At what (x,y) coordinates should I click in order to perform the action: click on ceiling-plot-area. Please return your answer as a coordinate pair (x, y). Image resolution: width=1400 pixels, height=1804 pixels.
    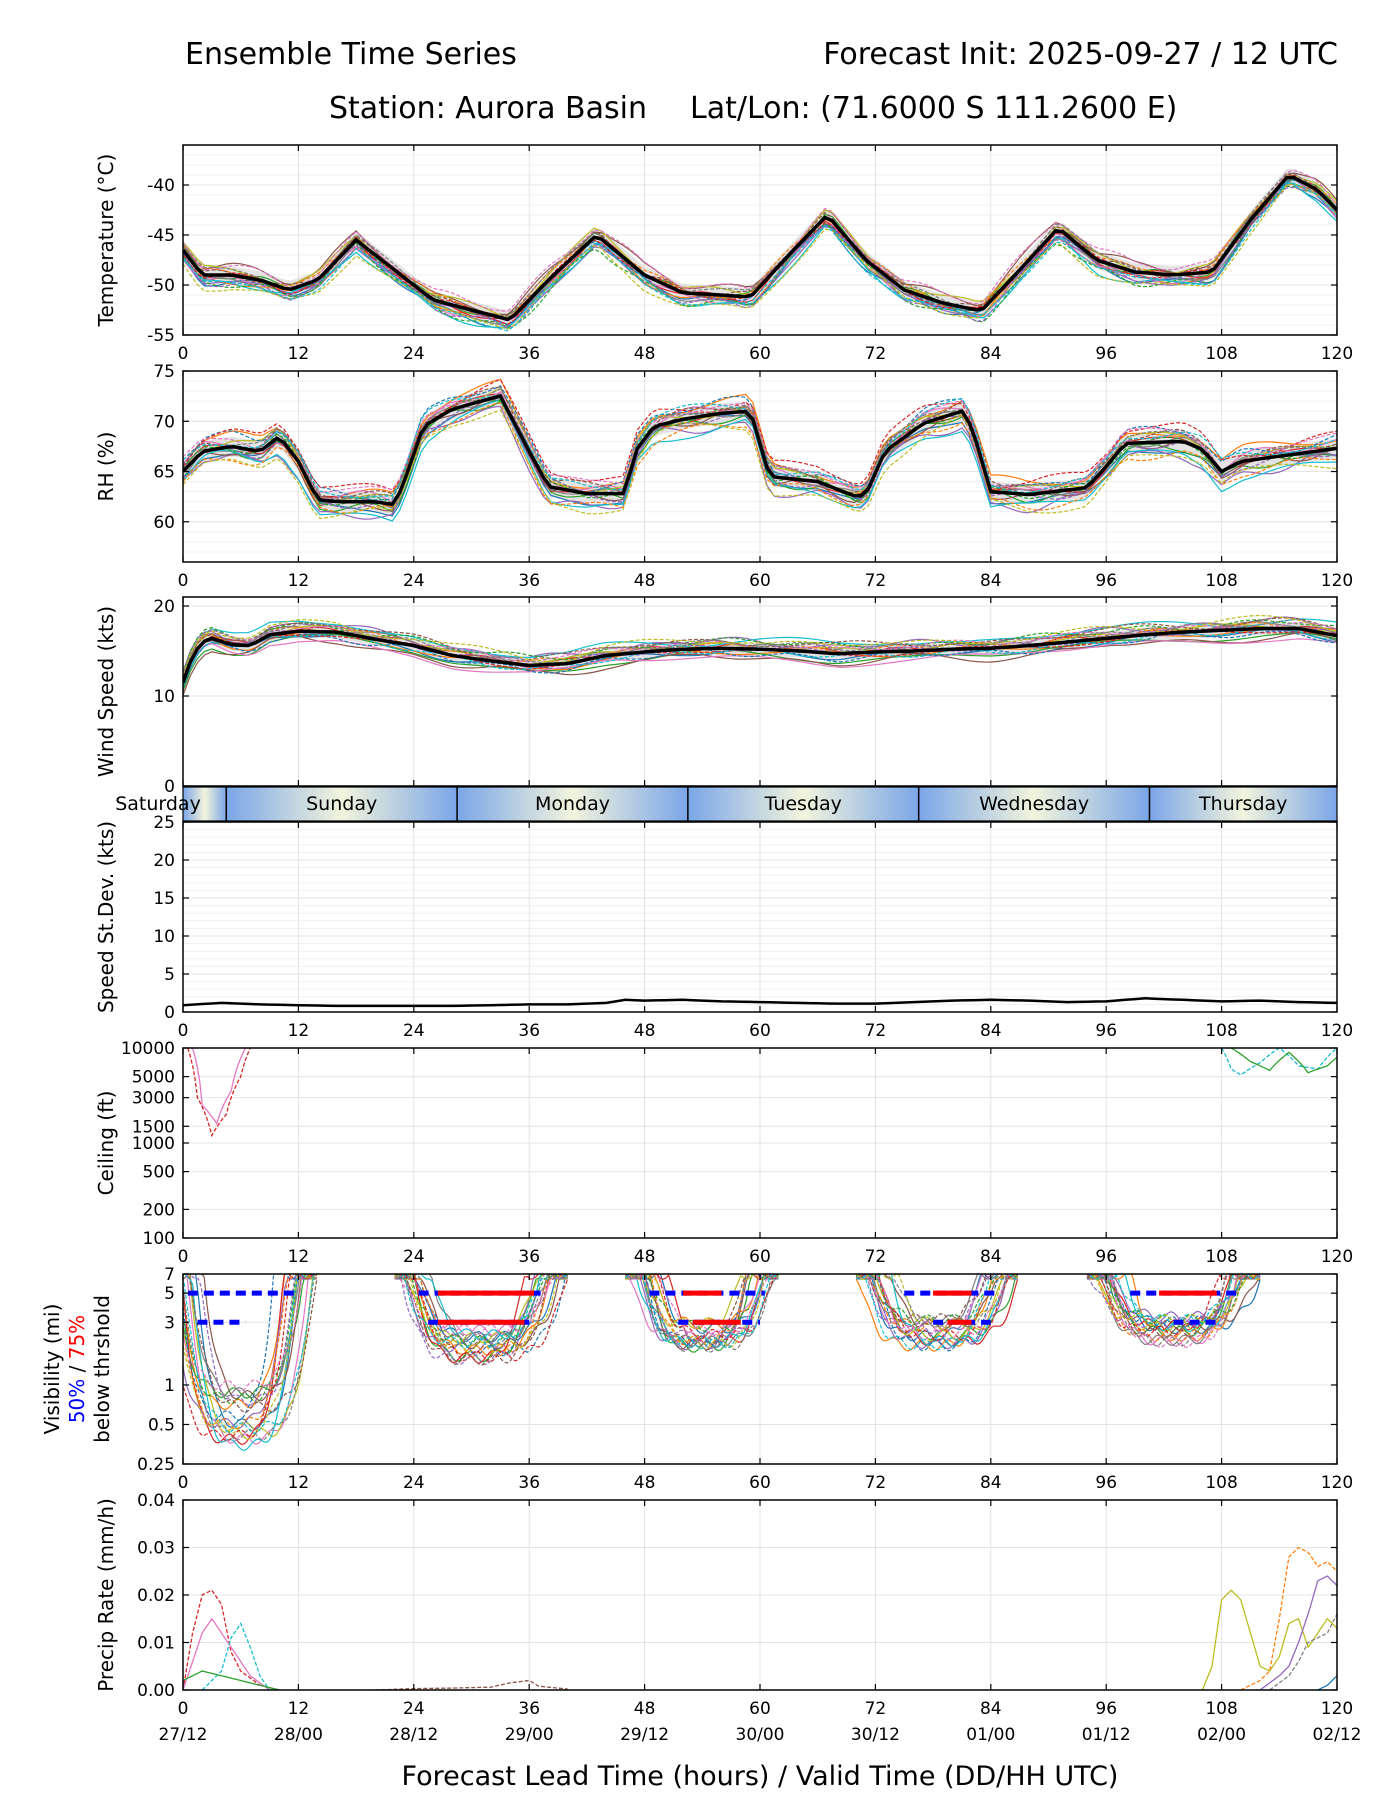
    Looking at the image, I should click on (762, 1093).